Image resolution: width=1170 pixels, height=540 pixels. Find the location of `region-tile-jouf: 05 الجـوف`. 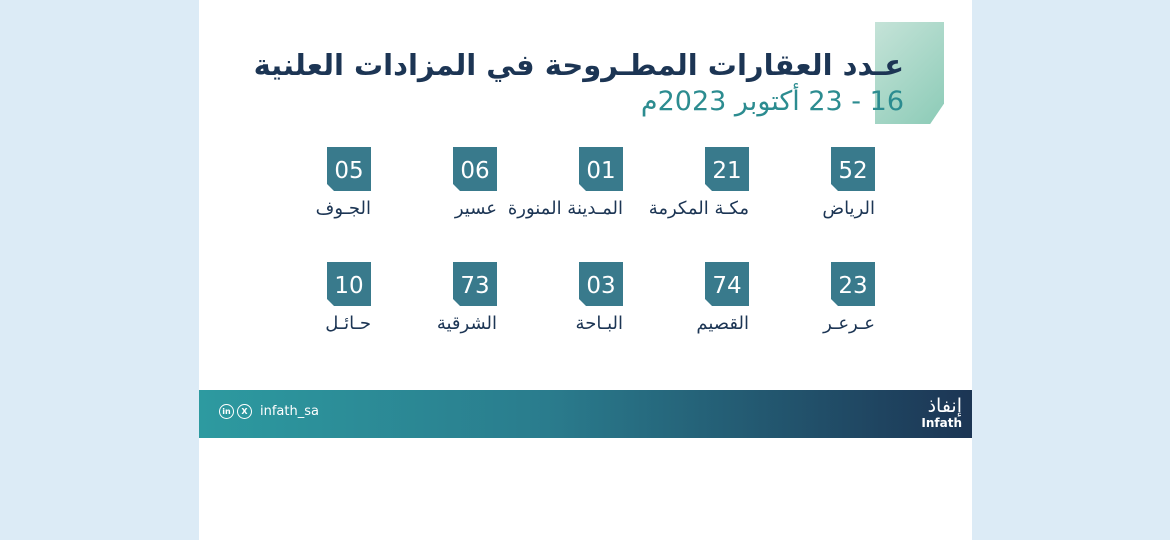

region-tile-jouf: 05 الجـوف is located at coordinates (301, 202).